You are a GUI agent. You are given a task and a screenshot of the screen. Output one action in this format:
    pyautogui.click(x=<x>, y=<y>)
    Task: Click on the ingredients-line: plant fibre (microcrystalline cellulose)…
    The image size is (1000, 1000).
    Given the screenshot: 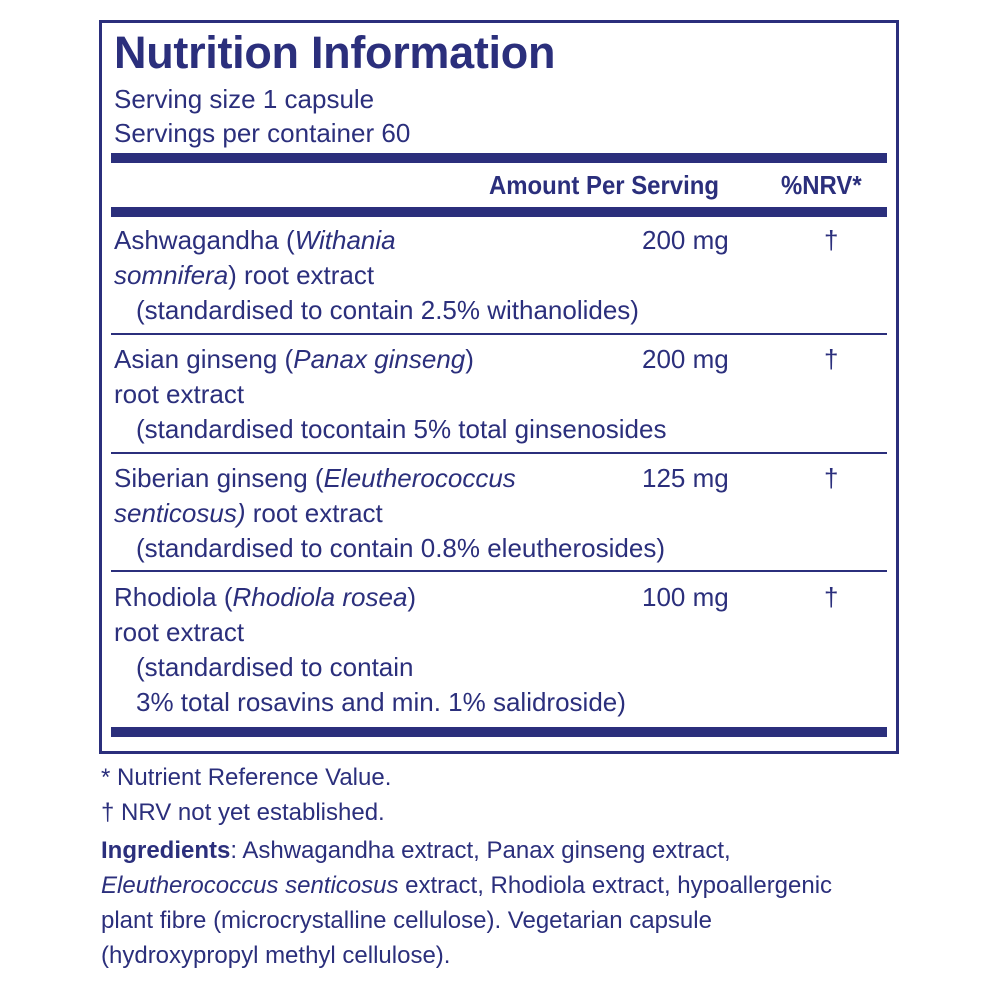 What is the action you would take?
    pyautogui.click(x=406, y=920)
    